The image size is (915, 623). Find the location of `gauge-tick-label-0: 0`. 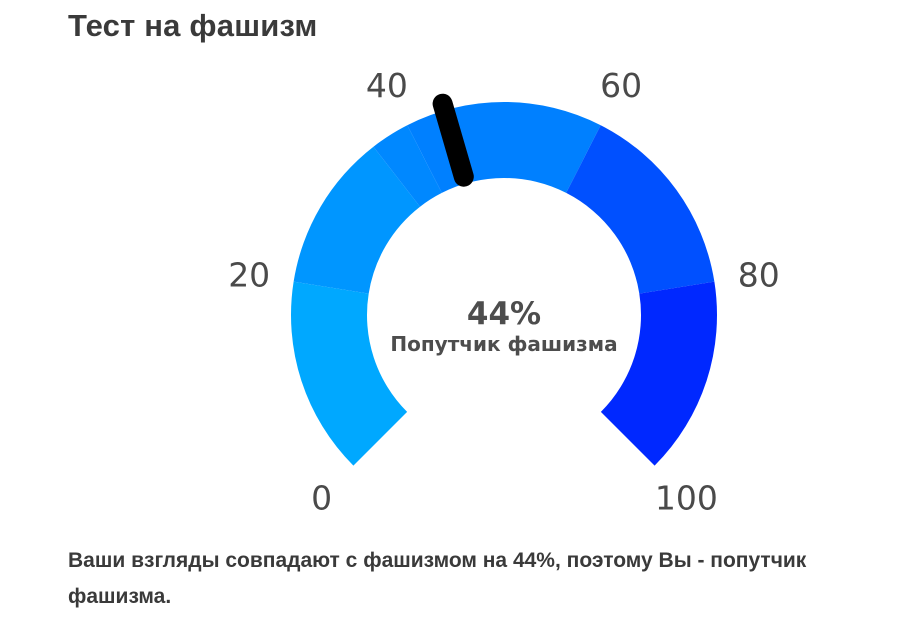

gauge-tick-label-0: 0 is located at coordinates (321, 497).